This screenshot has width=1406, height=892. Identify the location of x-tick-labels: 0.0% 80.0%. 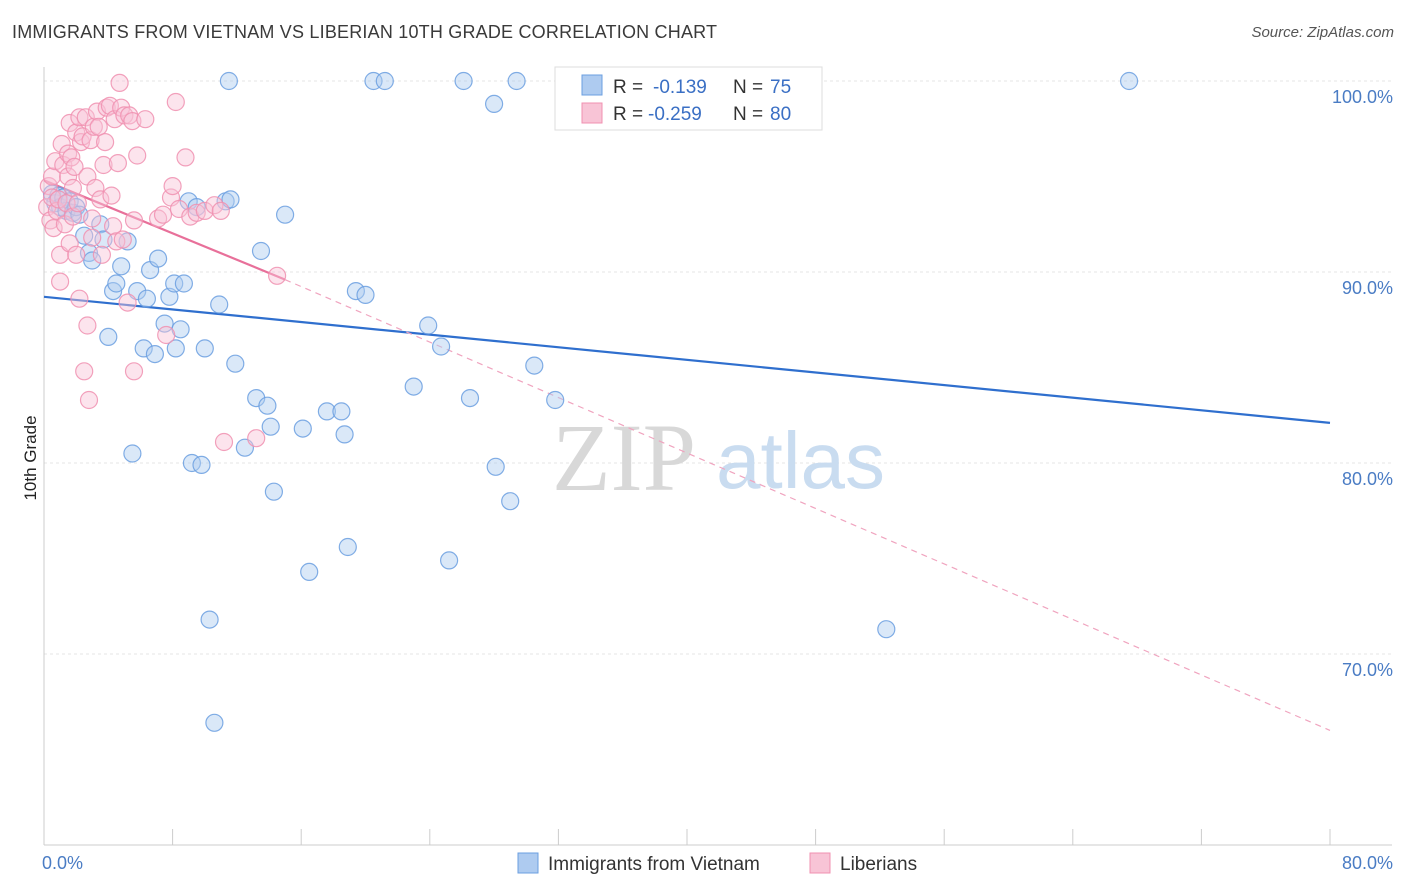
(717, 863).